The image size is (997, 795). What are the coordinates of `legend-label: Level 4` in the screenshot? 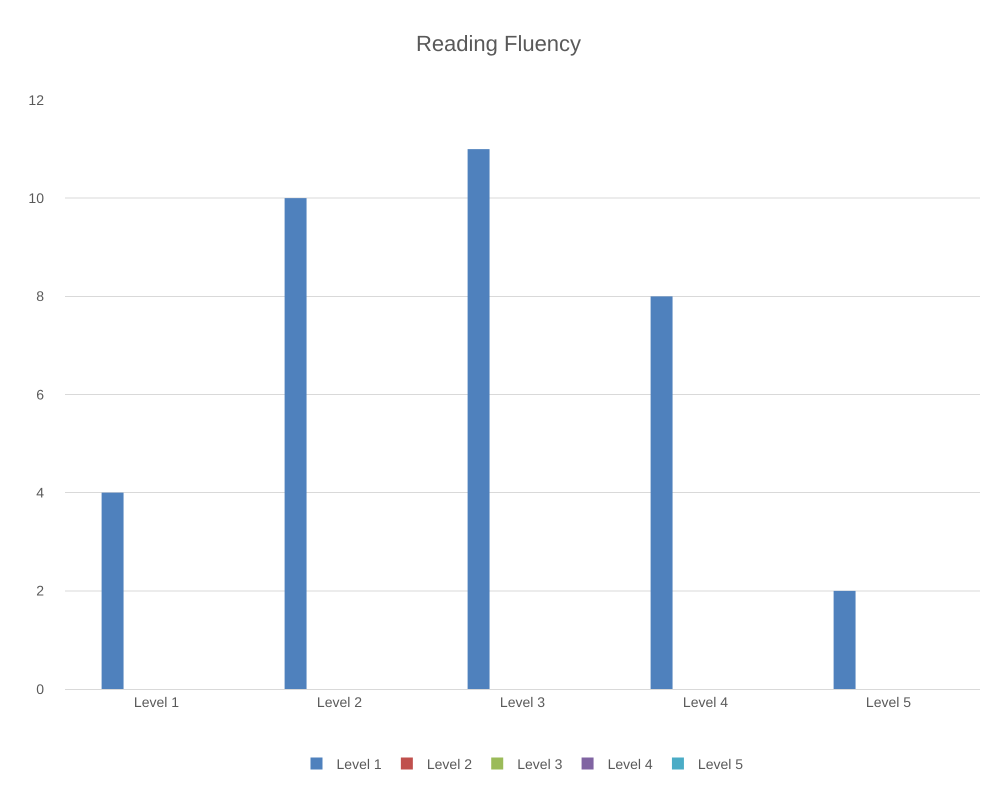 It's located at (630, 764).